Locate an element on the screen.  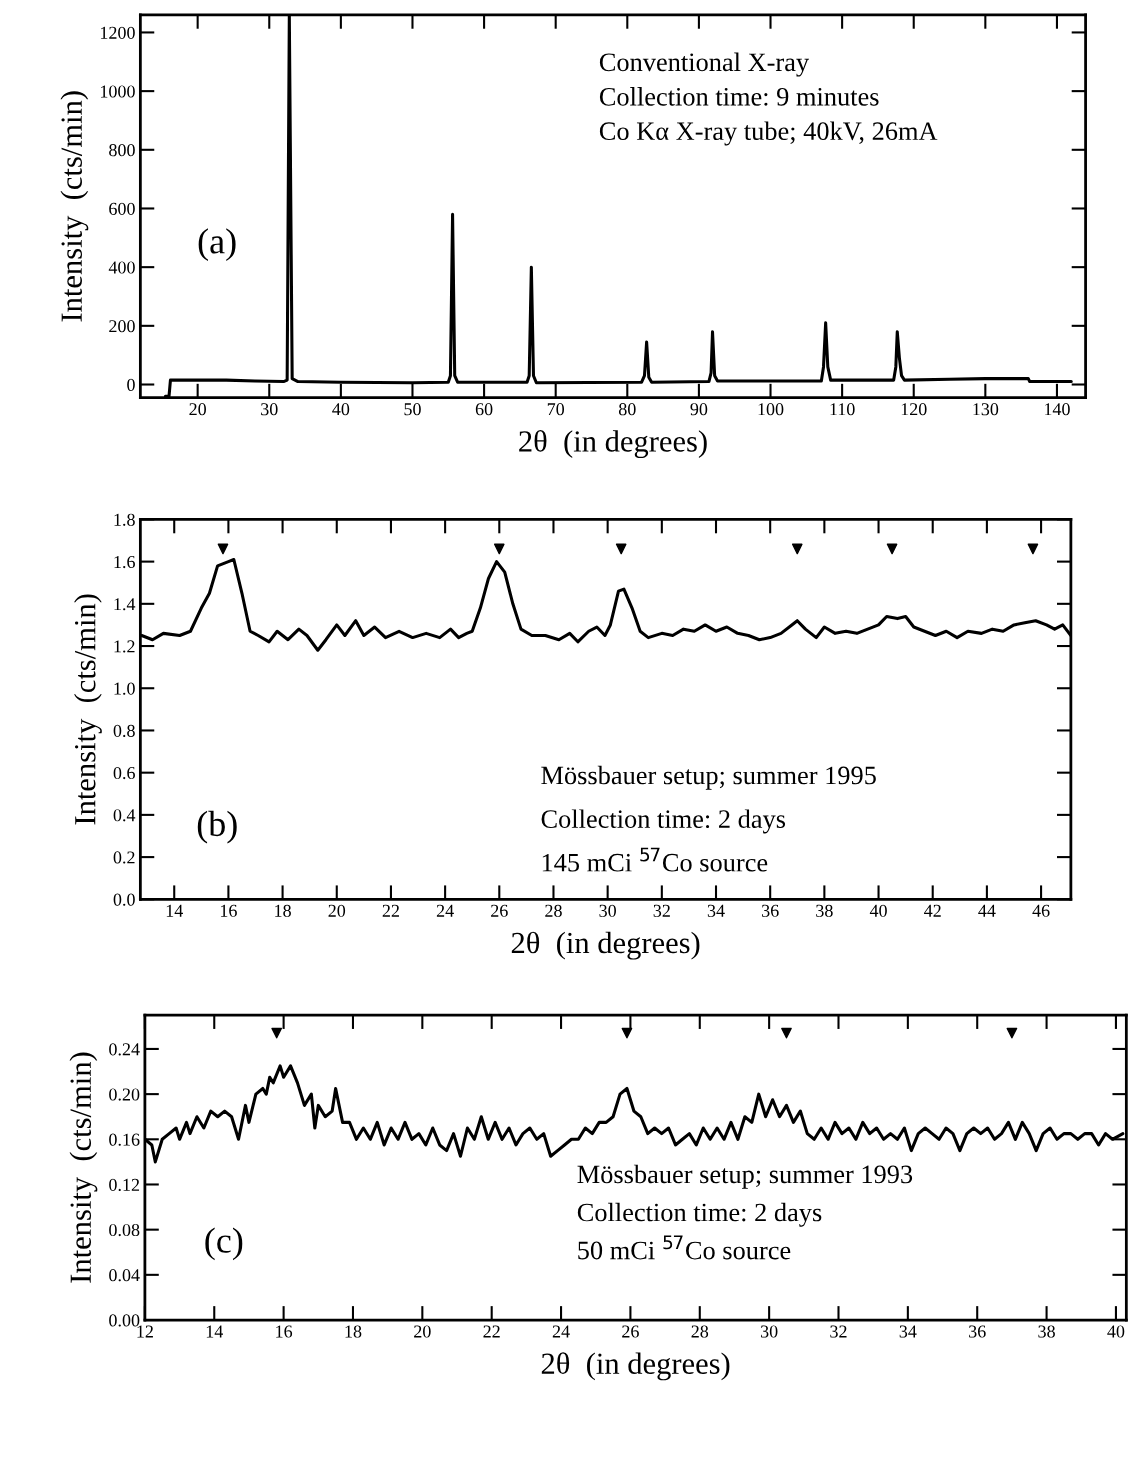
x-tick-label: 42 is located at coordinates (932, 910).